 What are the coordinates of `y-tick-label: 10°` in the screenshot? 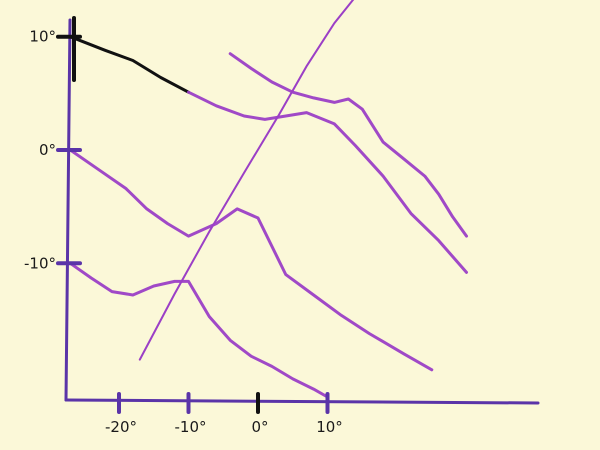 It's located at (42, 37).